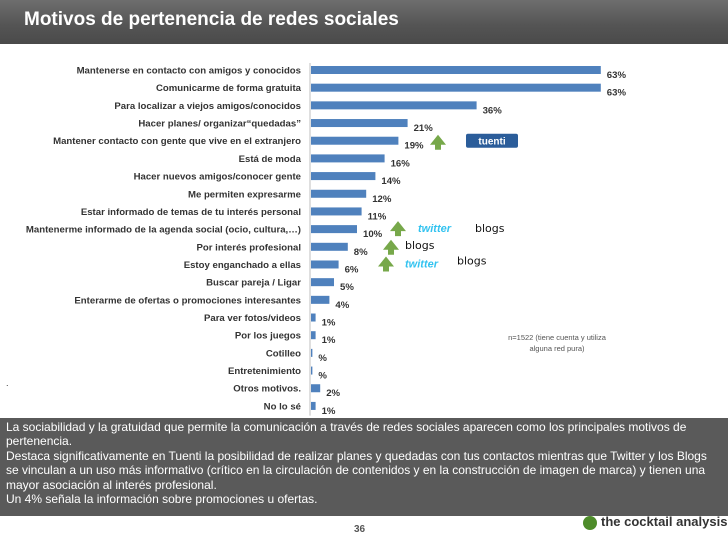  I want to click on value-label: 11%, so click(377, 216).